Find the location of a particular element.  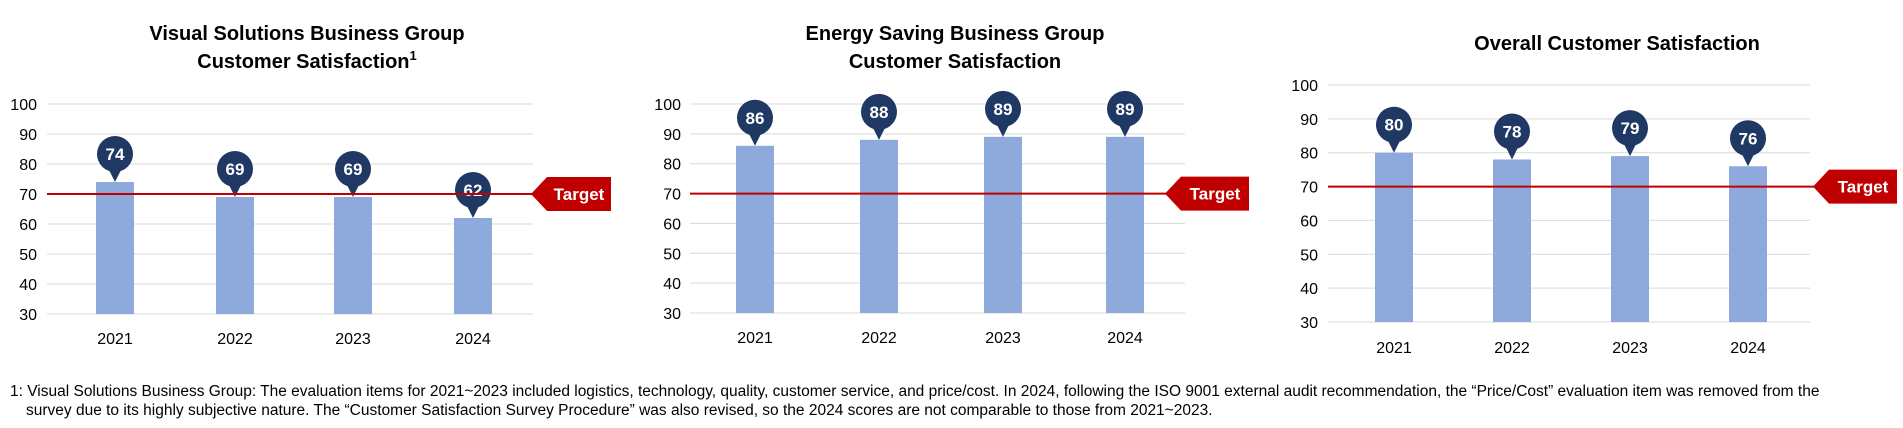

data-label: 76 is located at coordinates (1748, 138).